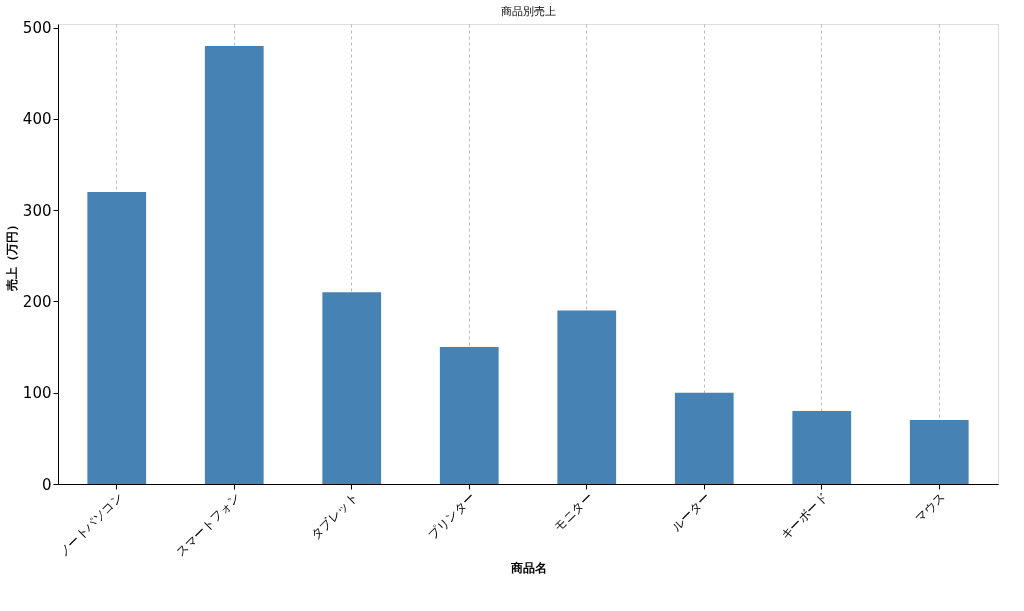  Describe the element at coordinates (11, 254) in the screenshot. I see `y-axis-title: 売上（万円）` at that location.